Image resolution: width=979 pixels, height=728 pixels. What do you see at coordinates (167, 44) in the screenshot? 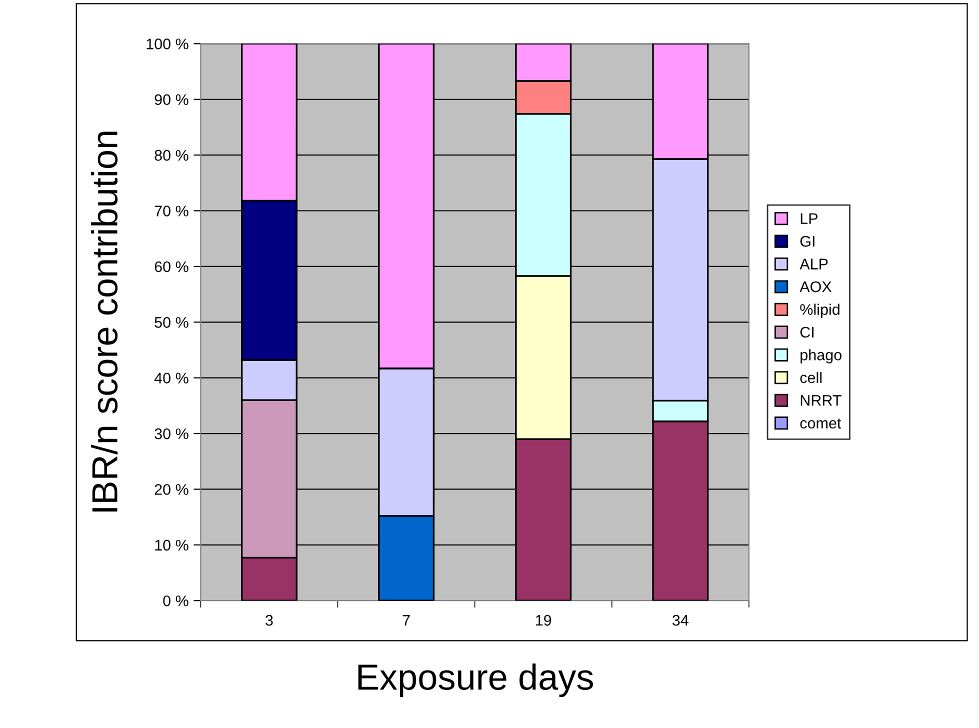
I see `y-tick-label: 100 %` at bounding box center [167, 44].